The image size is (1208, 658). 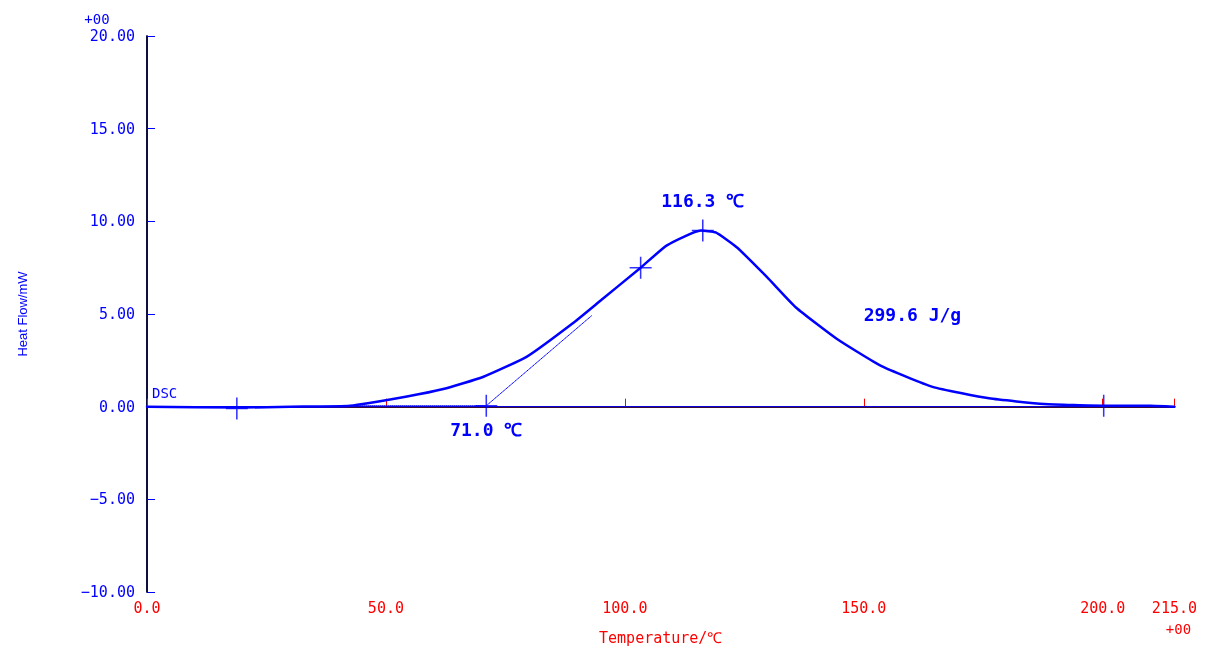 What do you see at coordinates (116, 406) in the screenshot?
I see `y-tick-label: 0.00` at bounding box center [116, 406].